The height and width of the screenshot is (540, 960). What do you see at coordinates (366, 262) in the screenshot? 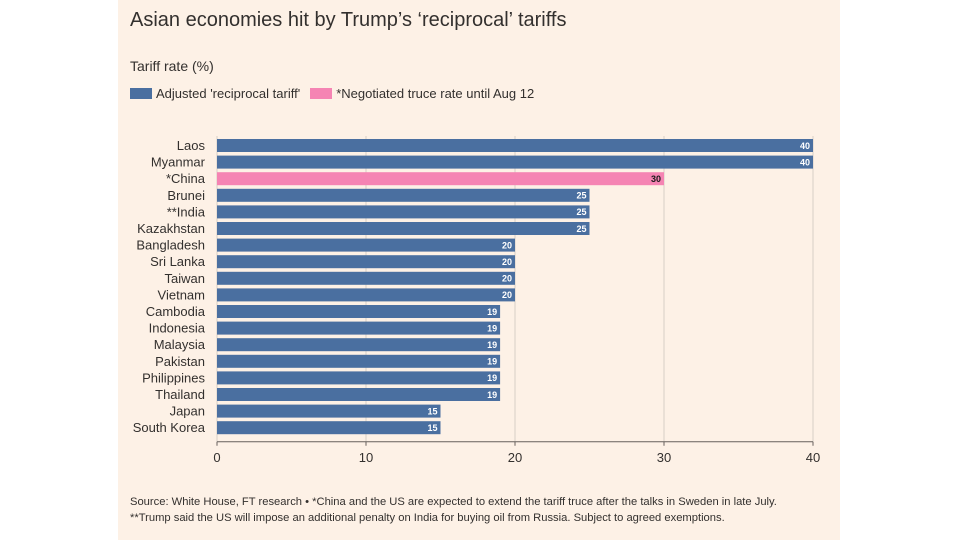
I see `bar-sri-lanka` at bounding box center [366, 262].